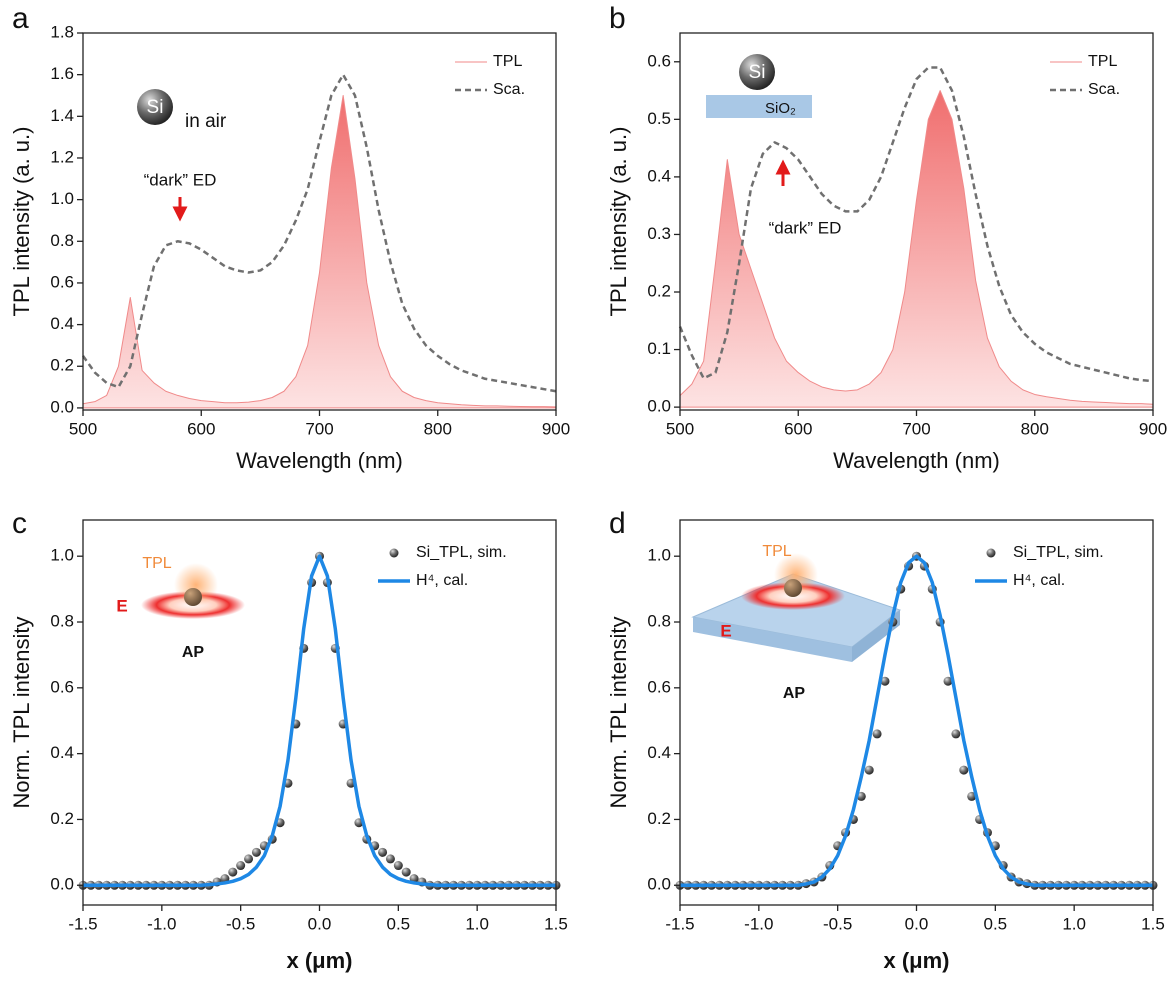 This screenshot has height=981, width=1173. Describe the element at coordinates (996, 923) in the screenshot. I see `x-tick-label: 0.5` at that location.